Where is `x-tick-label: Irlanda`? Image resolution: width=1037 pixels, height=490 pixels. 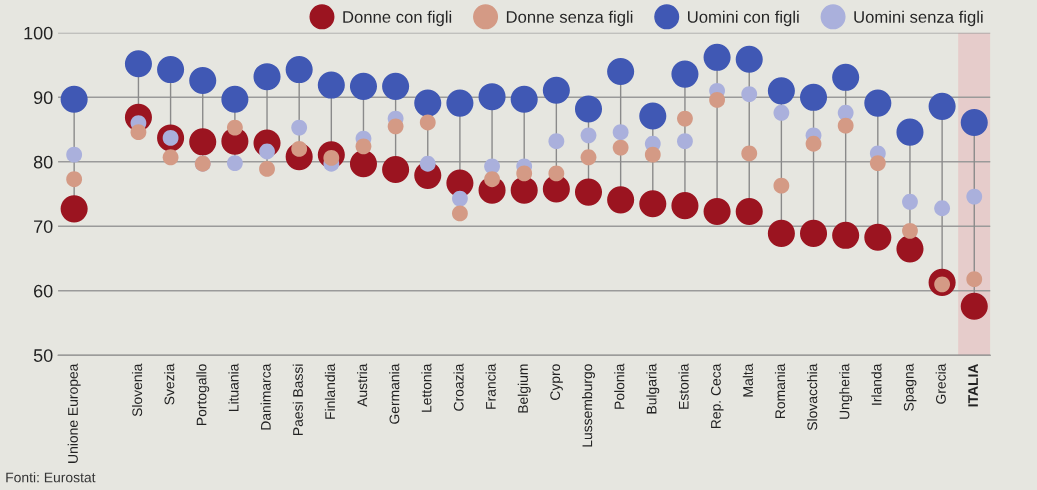
x-tick-label: Irlanda is located at coordinates (876, 384).